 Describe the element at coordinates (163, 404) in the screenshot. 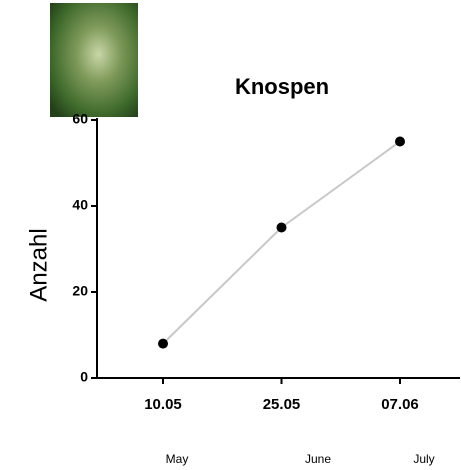

I see `x-tick-label: 10.05` at that location.